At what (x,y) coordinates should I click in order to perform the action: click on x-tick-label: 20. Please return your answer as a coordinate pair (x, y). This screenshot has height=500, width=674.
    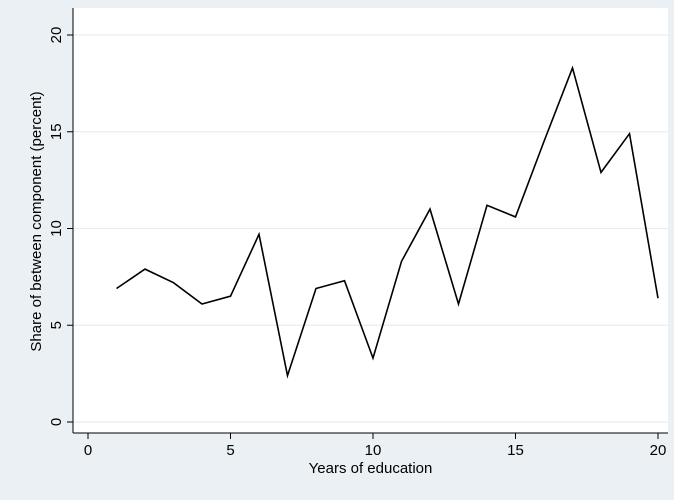
    Looking at the image, I should click on (658, 450).